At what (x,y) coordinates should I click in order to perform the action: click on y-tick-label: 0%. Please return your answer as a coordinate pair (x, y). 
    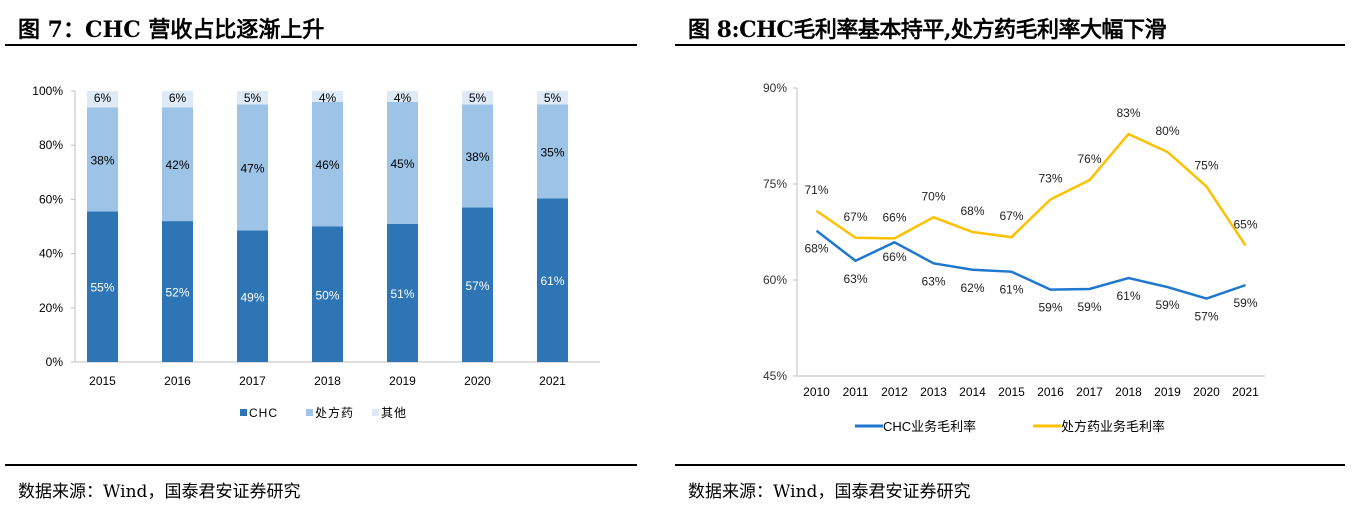
    Looking at the image, I should click on (55, 362).